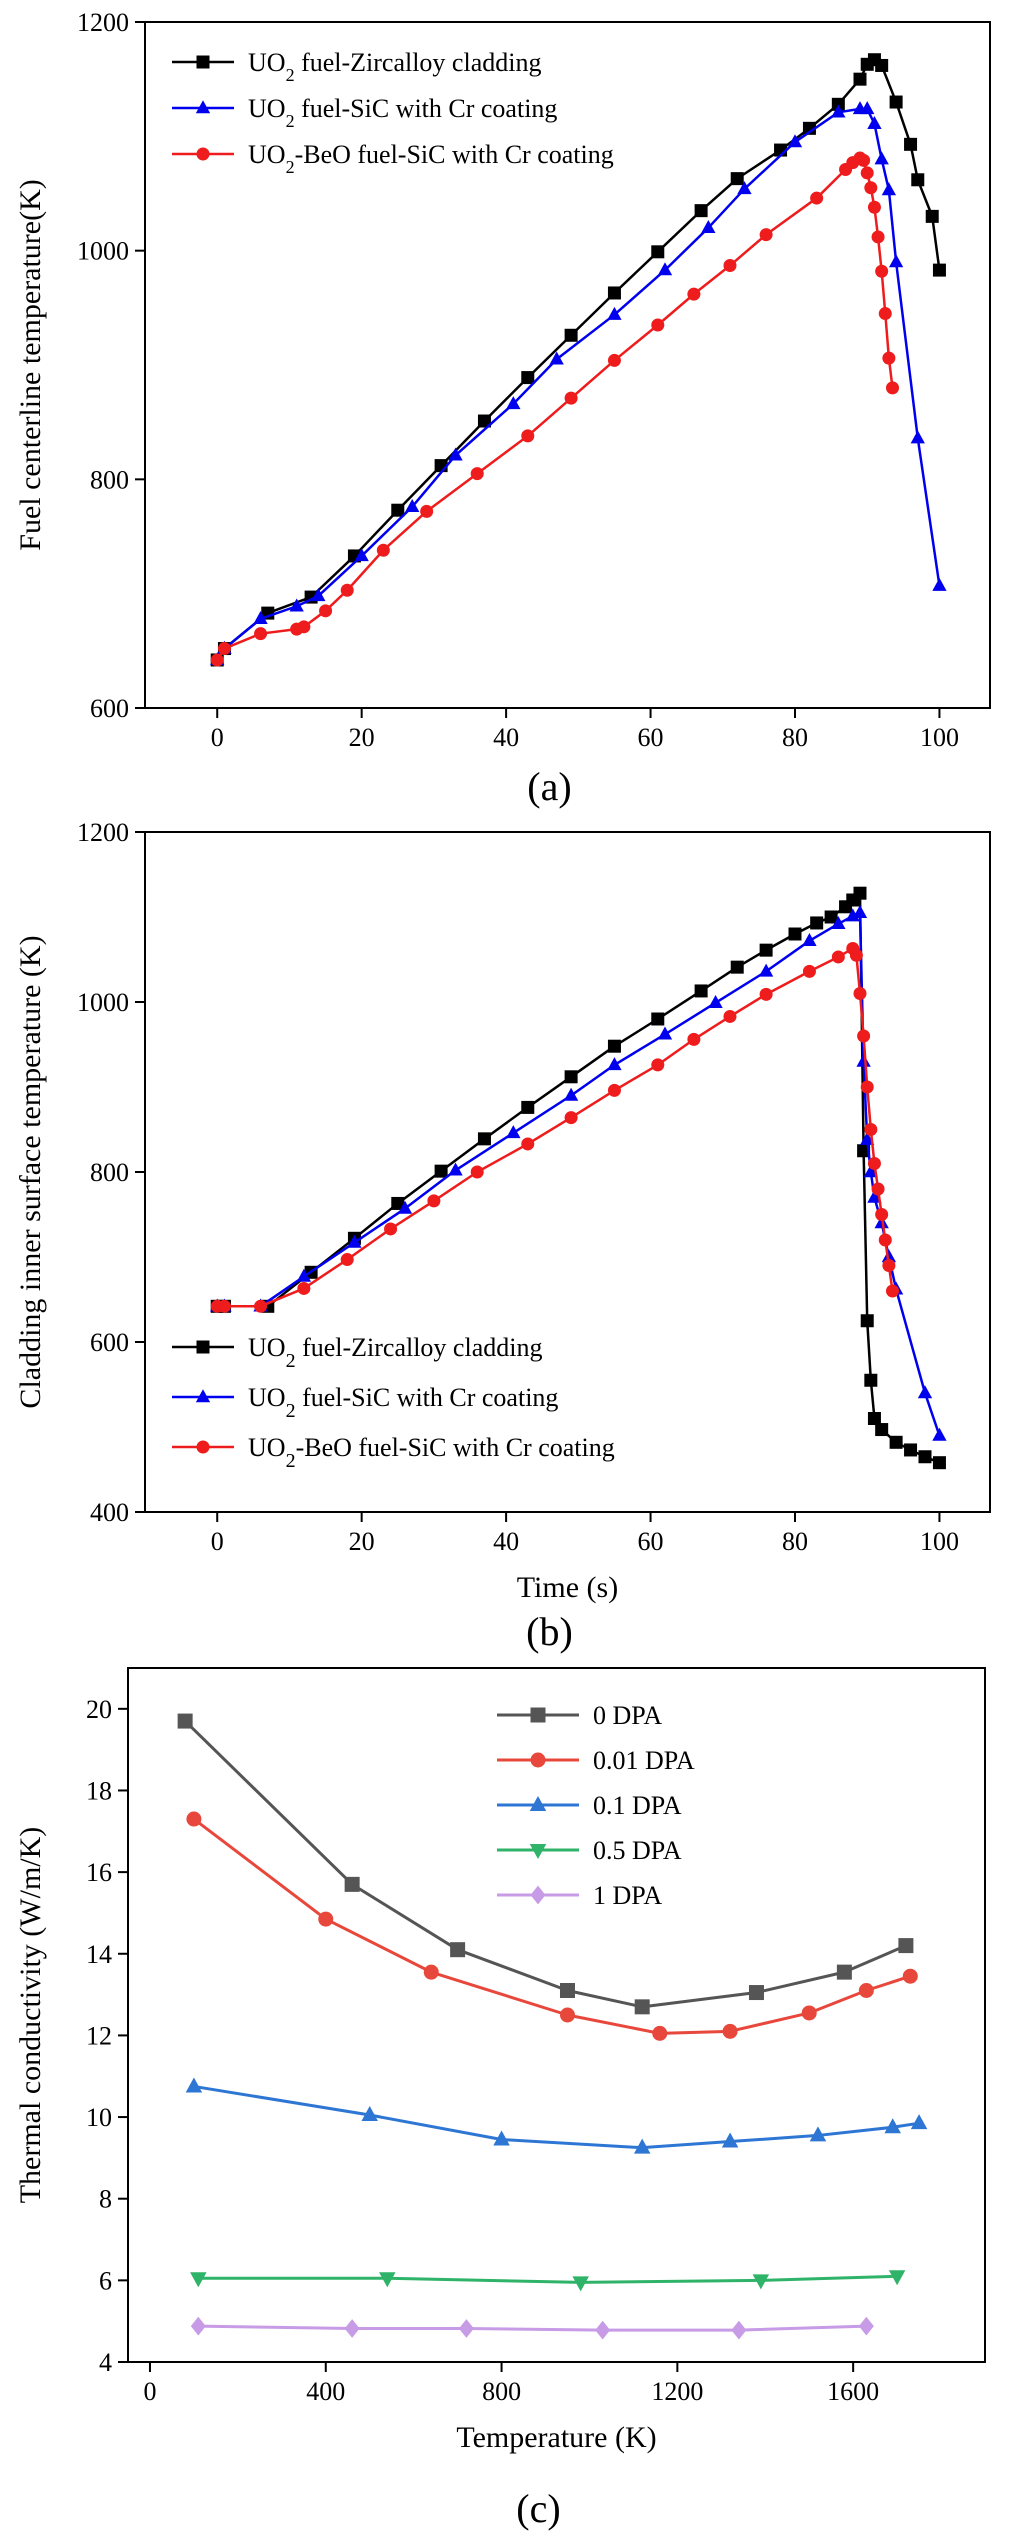 The image size is (1013, 2538). What do you see at coordinates (30, 1171) in the screenshot?
I see `y-axis-title: Cladding inner surface temperature (K)` at bounding box center [30, 1171].